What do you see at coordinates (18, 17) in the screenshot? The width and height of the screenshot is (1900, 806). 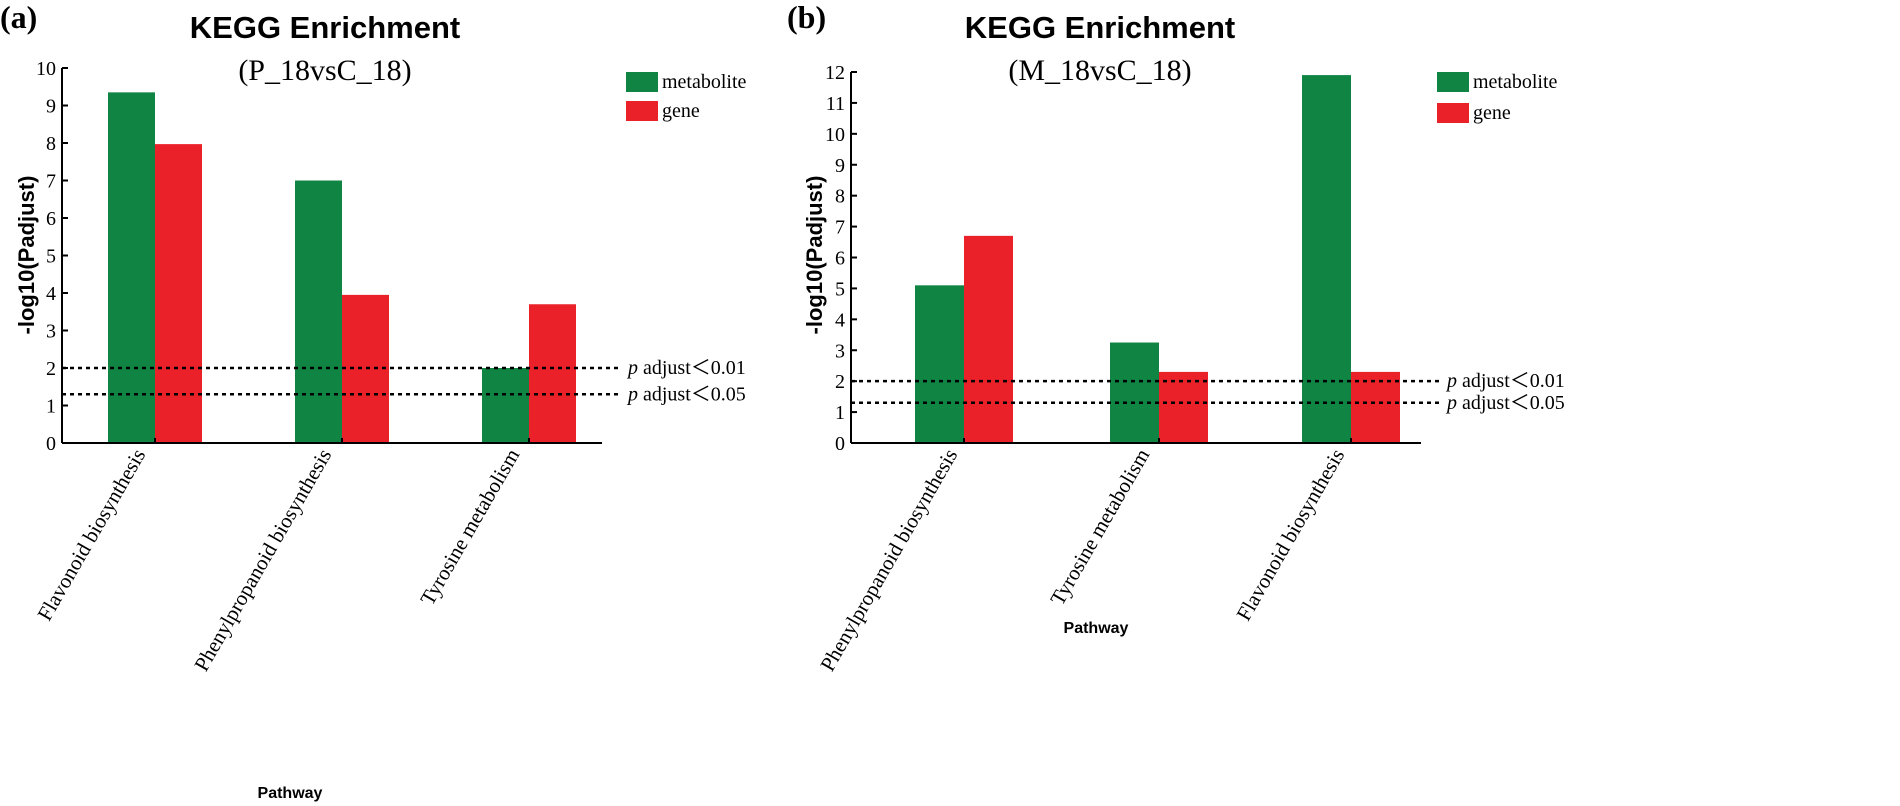 I see `panel-label: (a)` at bounding box center [18, 17].